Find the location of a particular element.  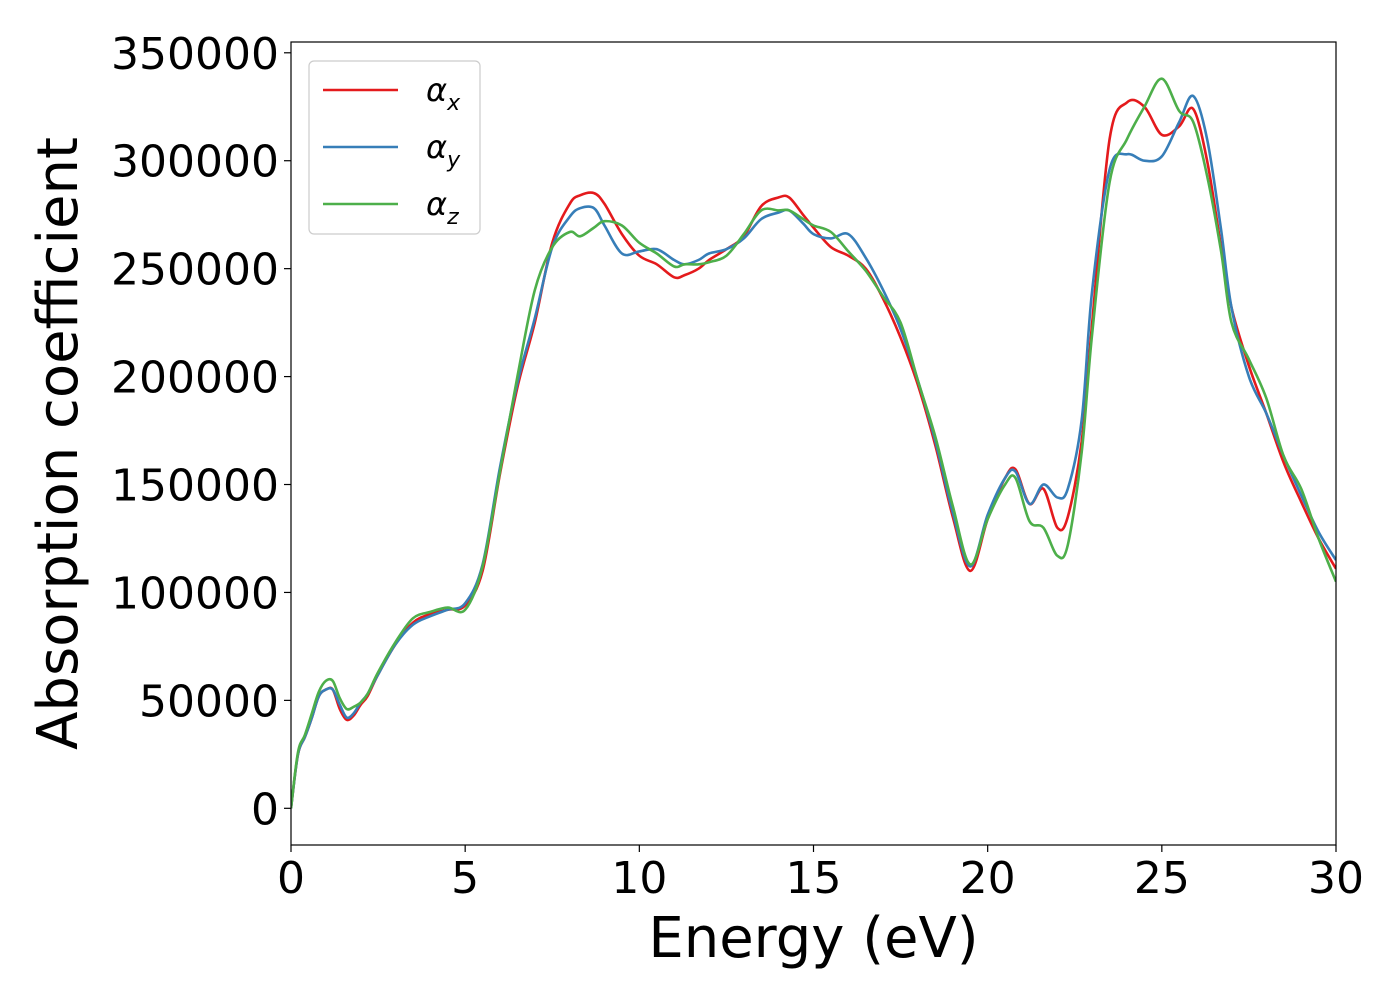

y-tick-label: 0 is located at coordinates (265, 809).